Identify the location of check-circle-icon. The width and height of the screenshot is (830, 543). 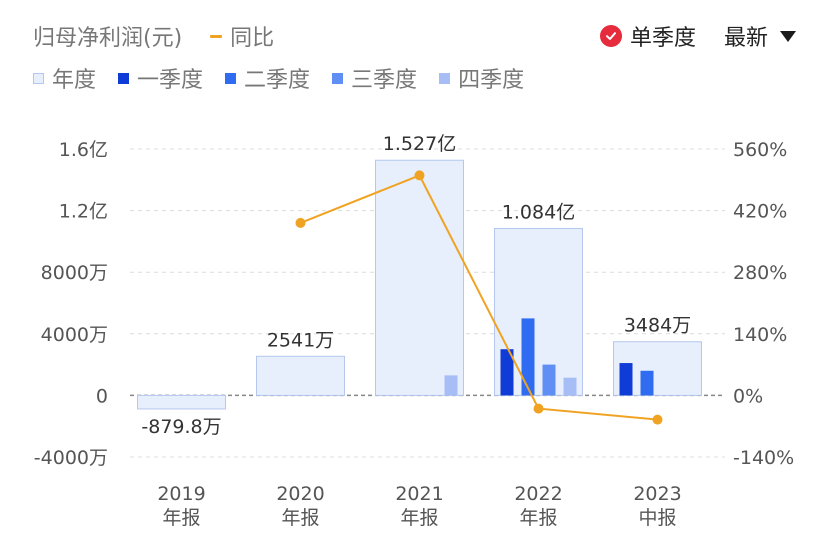
(610, 36).